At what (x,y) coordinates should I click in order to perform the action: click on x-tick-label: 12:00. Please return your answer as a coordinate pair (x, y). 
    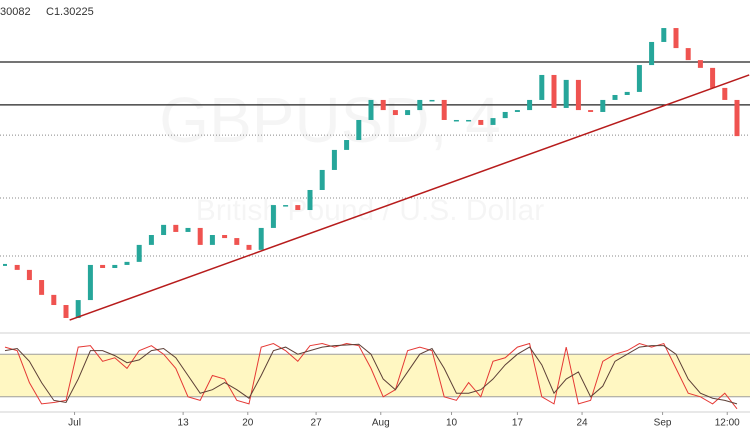
    Looking at the image, I should click on (727, 423).